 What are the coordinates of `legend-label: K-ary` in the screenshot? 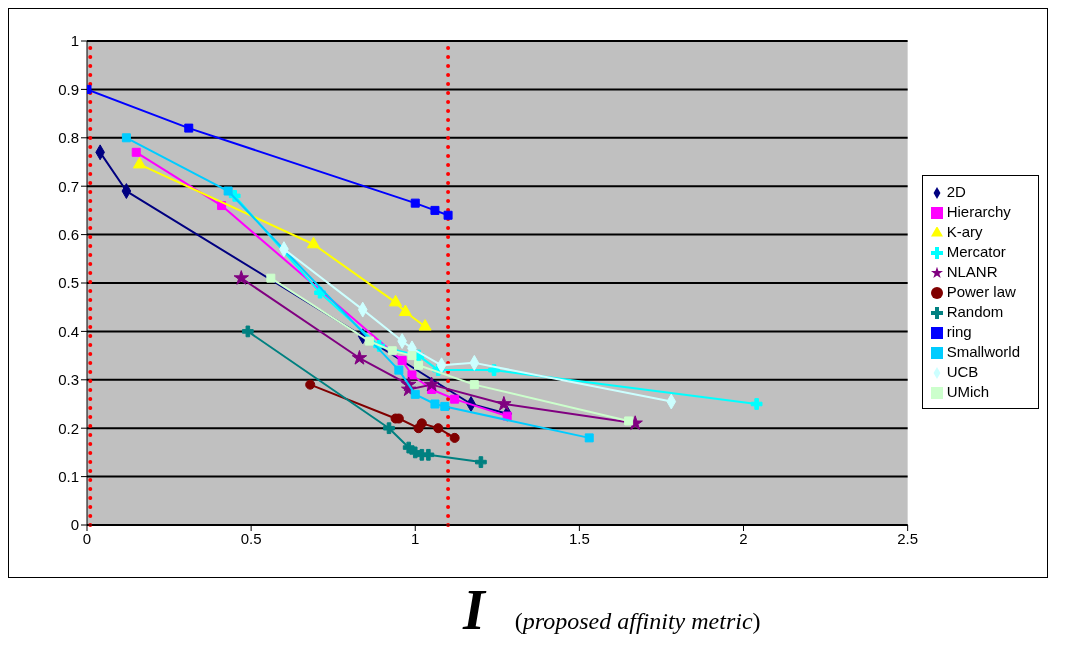 It's located at (964, 231).